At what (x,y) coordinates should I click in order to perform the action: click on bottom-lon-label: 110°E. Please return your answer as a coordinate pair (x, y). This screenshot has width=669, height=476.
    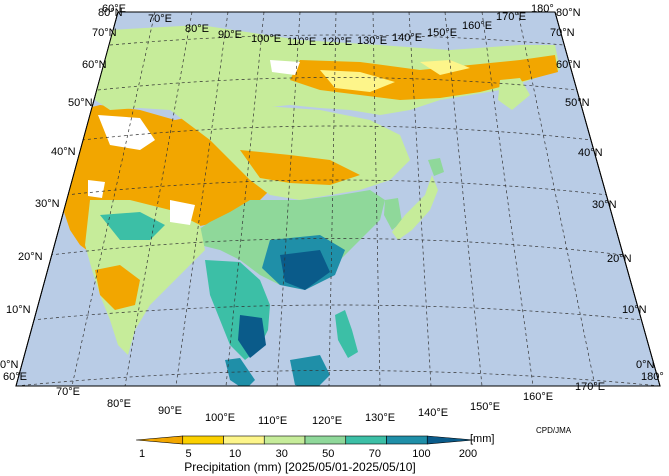
    Looking at the image, I should click on (272, 421).